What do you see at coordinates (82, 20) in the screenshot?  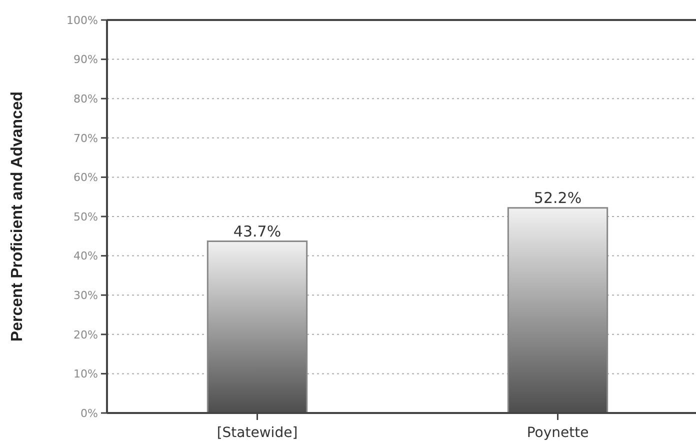 I see `y-tick-label: 100%` at bounding box center [82, 20].